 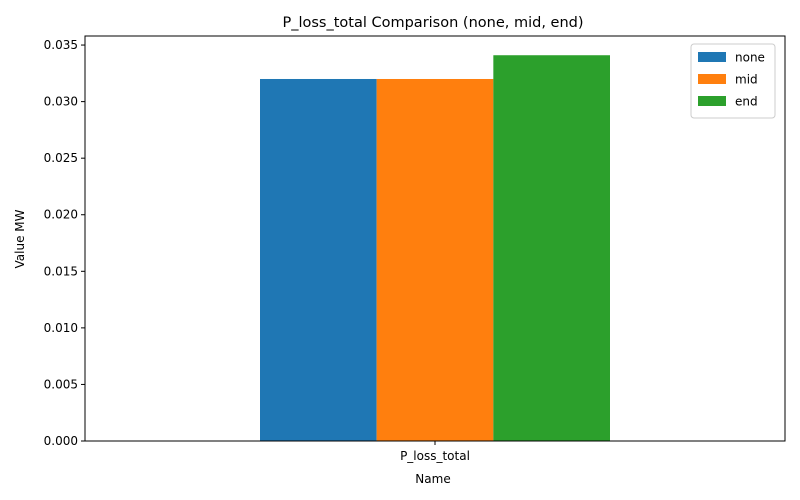 What do you see at coordinates (61, 158) in the screenshot?
I see `y-tick-label: 0.025` at bounding box center [61, 158].